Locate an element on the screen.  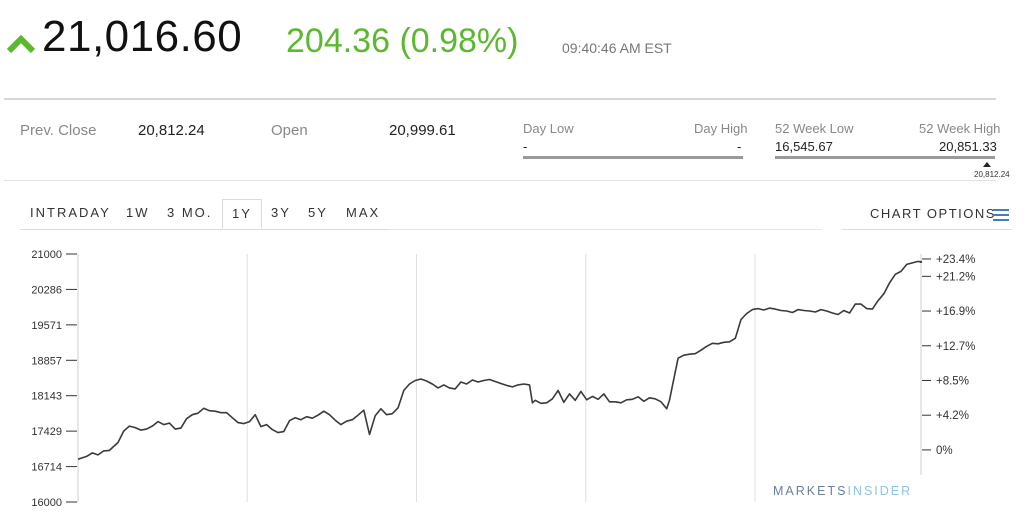
week52-low-label: 52 Week Low is located at coordinates (814, 128).